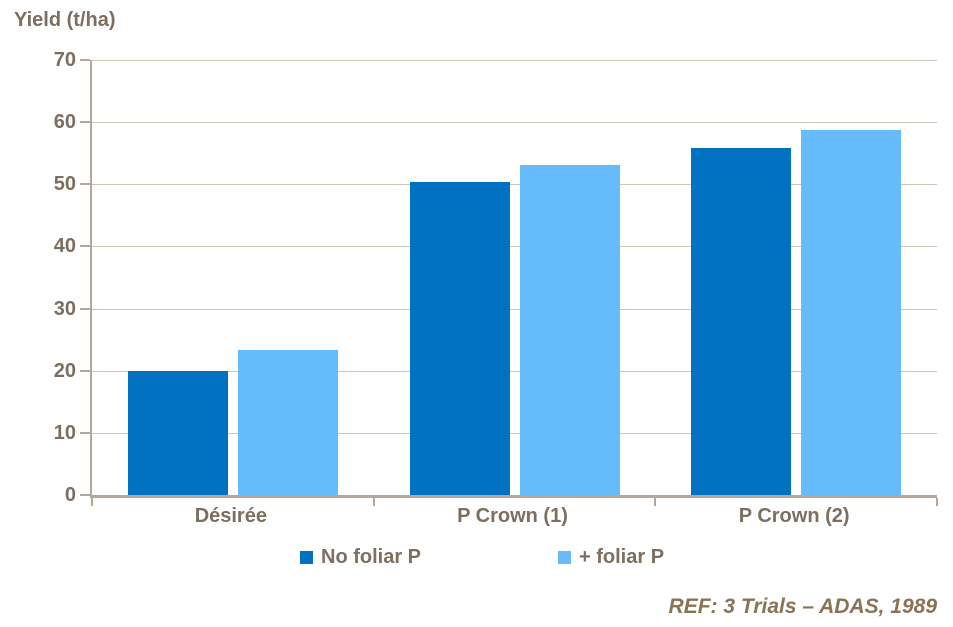 The width and height of the screenshot is (953, 627). I want to click on bar-d-sir-e-plus-foliar-p, so click(287, 422).